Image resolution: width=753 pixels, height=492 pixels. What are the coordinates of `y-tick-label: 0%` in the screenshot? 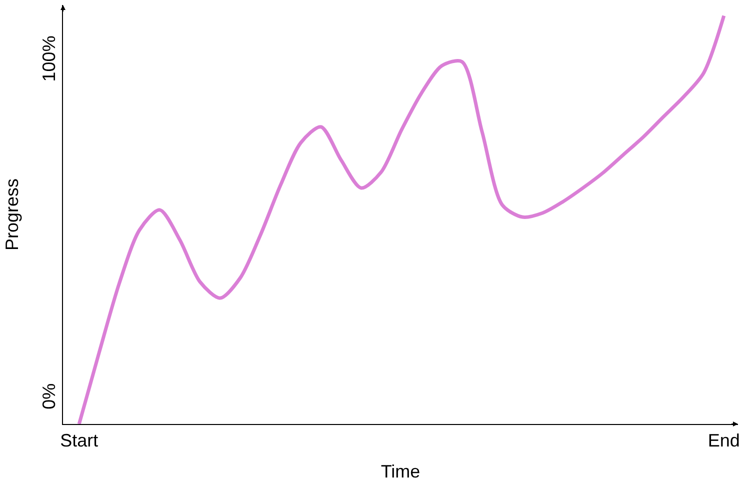 It's located at (48, 396).